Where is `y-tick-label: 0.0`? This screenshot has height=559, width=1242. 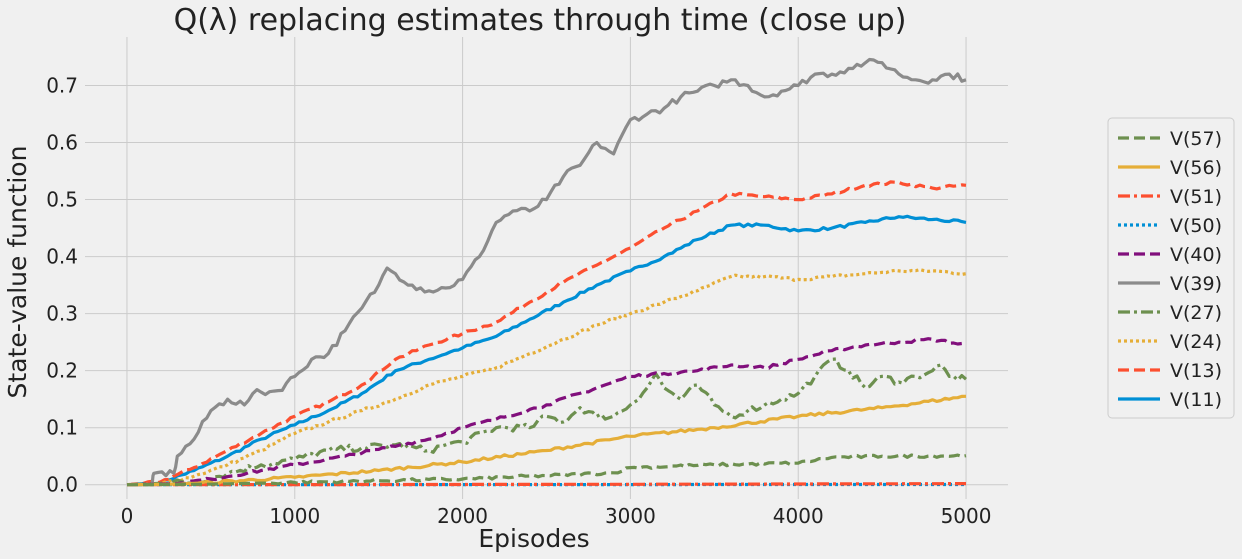 y-tick-label: 0.0 is located at coordinates (62, 485).